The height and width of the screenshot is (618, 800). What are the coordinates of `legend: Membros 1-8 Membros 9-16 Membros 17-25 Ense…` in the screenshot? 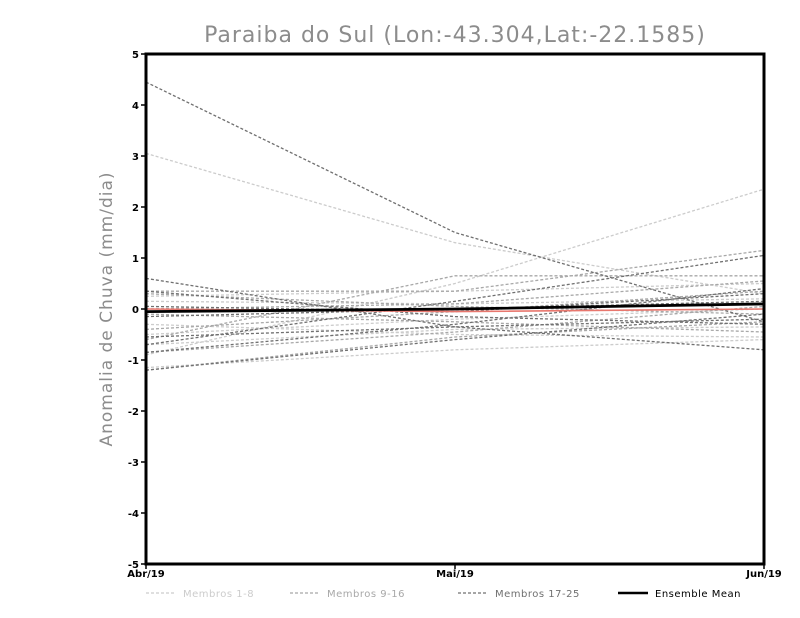 It's located at (443, 594).